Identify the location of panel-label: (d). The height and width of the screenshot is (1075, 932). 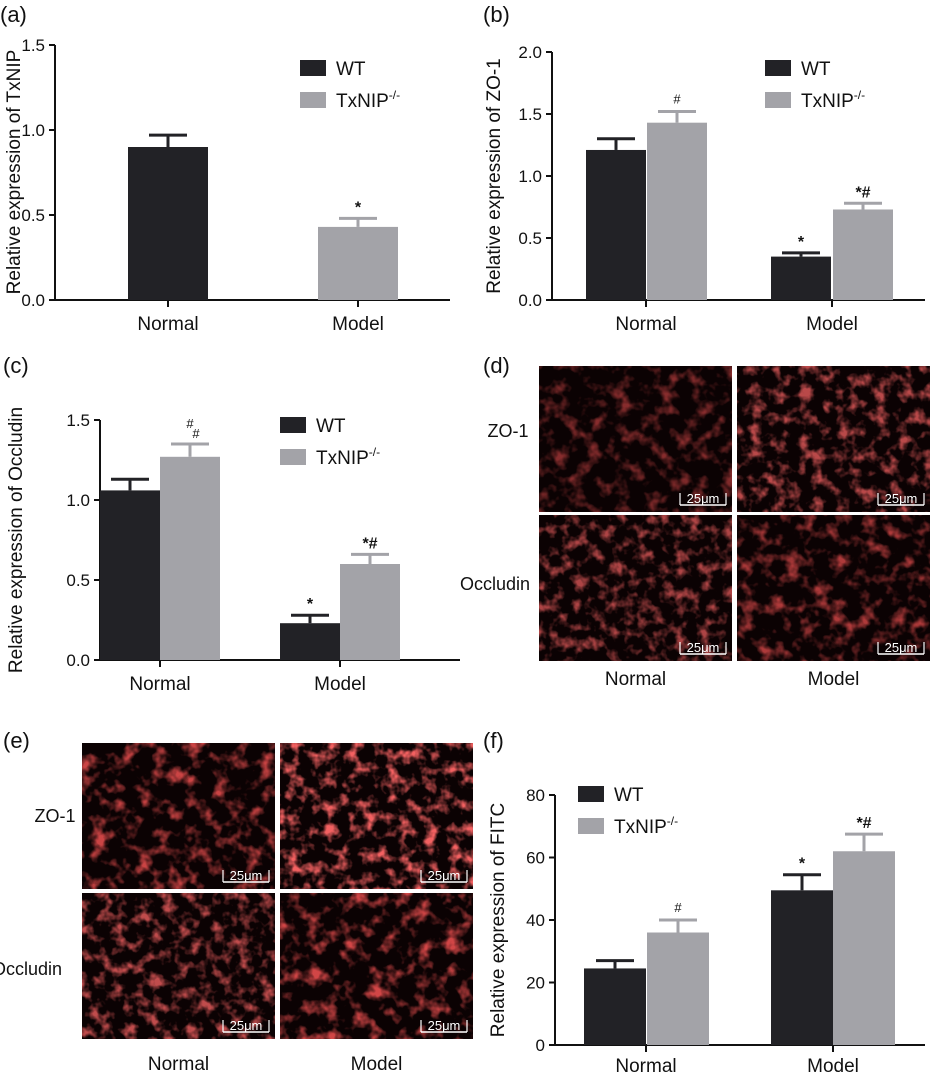
(496, 365).